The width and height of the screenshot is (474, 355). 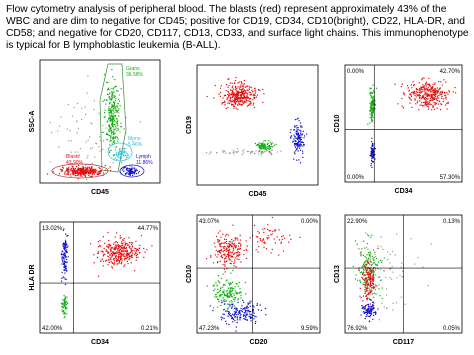 What do you see at coordinates (452, 329) in the screenshot?
I see `quadrant-percent: 0.05%` at bounding box center [452, 329].